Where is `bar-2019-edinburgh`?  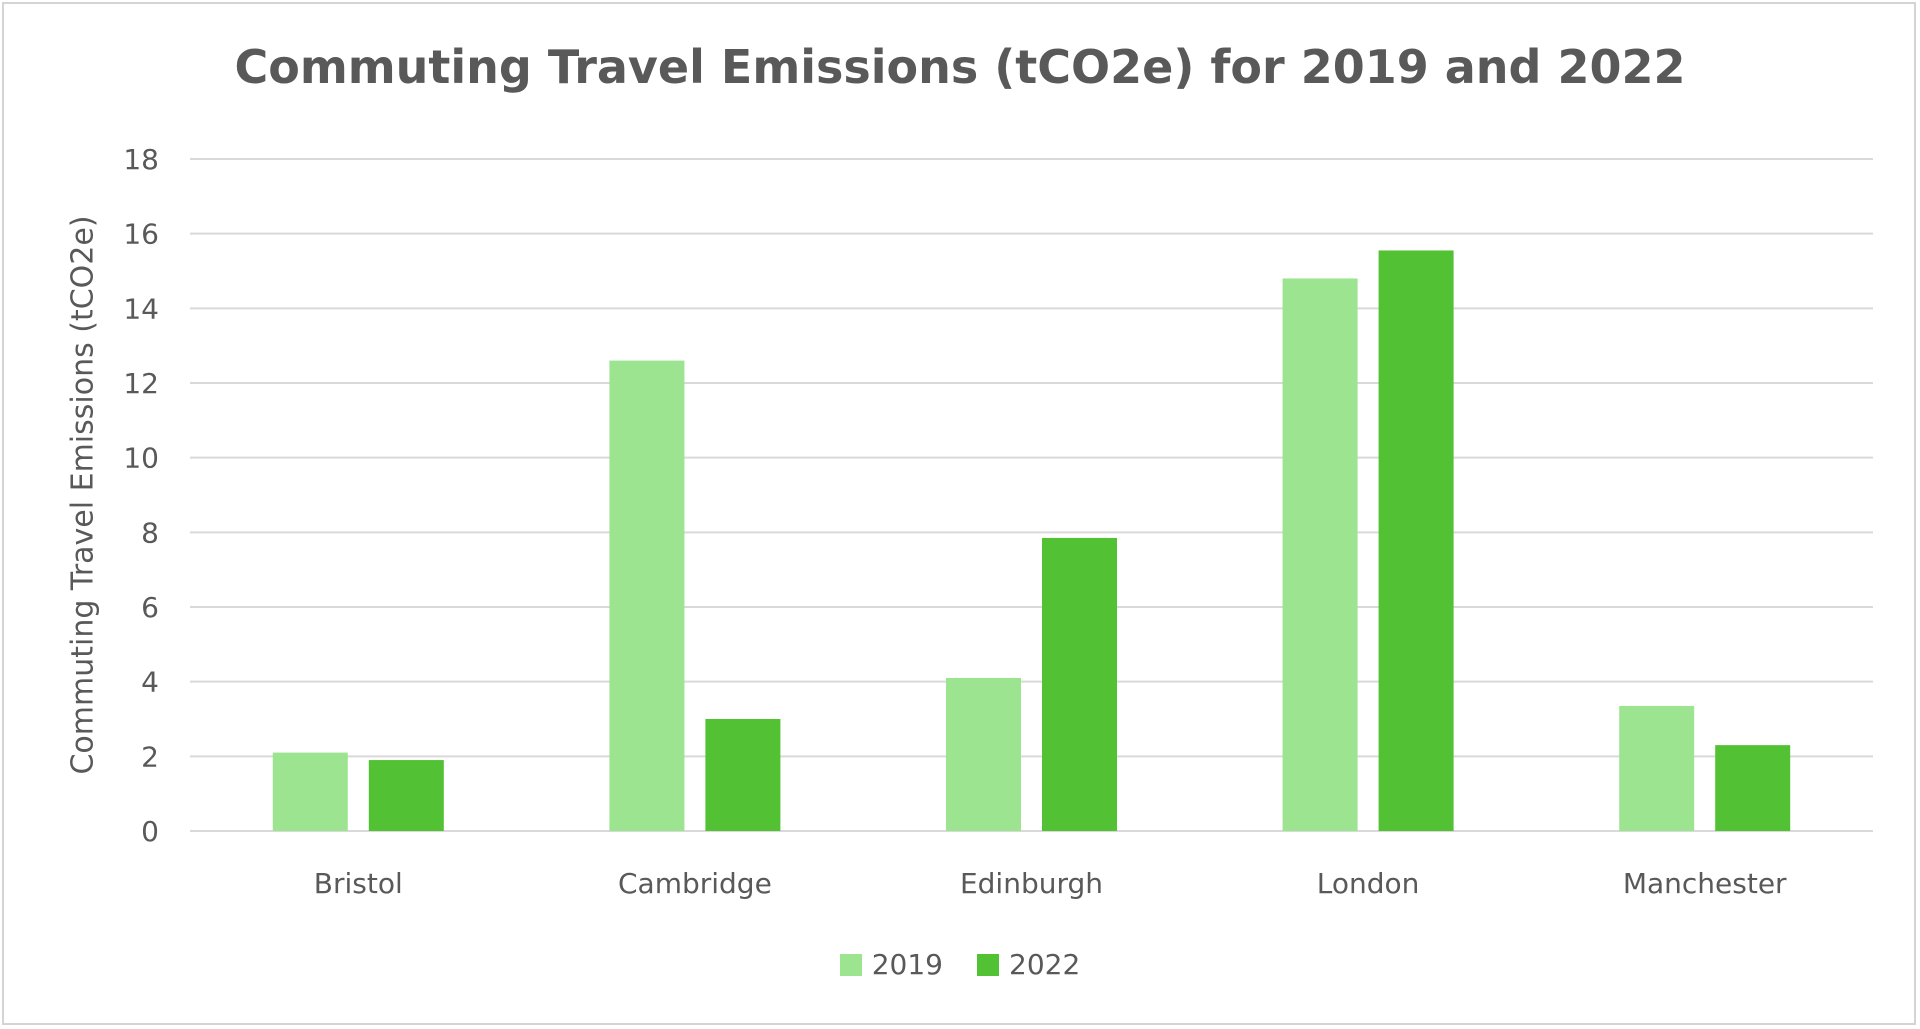 bar-2019-edinburgh is located at coordinates (983, 754).